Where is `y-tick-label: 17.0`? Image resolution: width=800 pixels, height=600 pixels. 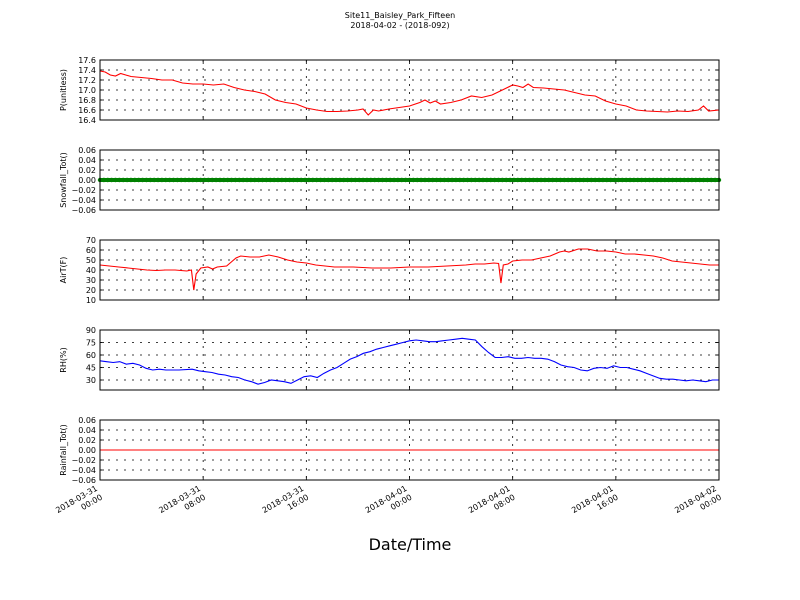
y-tick-label: 17.0 is located at coordinates (87, 90).